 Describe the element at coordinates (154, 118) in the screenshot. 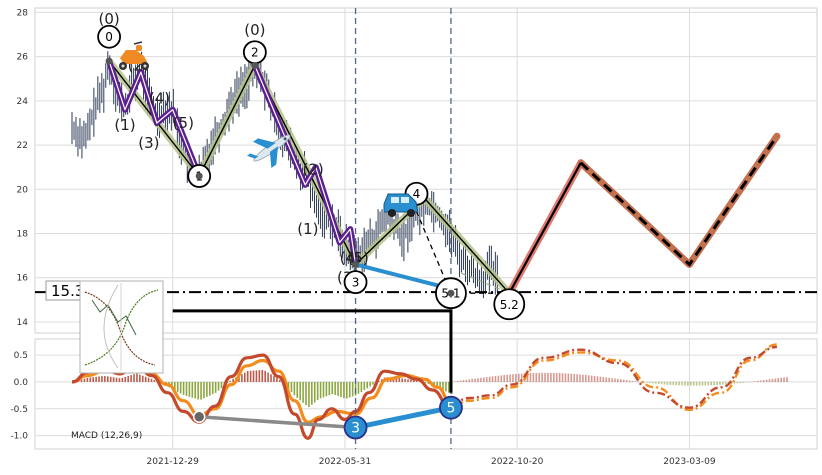

I see `minor-wave-core` at that location.